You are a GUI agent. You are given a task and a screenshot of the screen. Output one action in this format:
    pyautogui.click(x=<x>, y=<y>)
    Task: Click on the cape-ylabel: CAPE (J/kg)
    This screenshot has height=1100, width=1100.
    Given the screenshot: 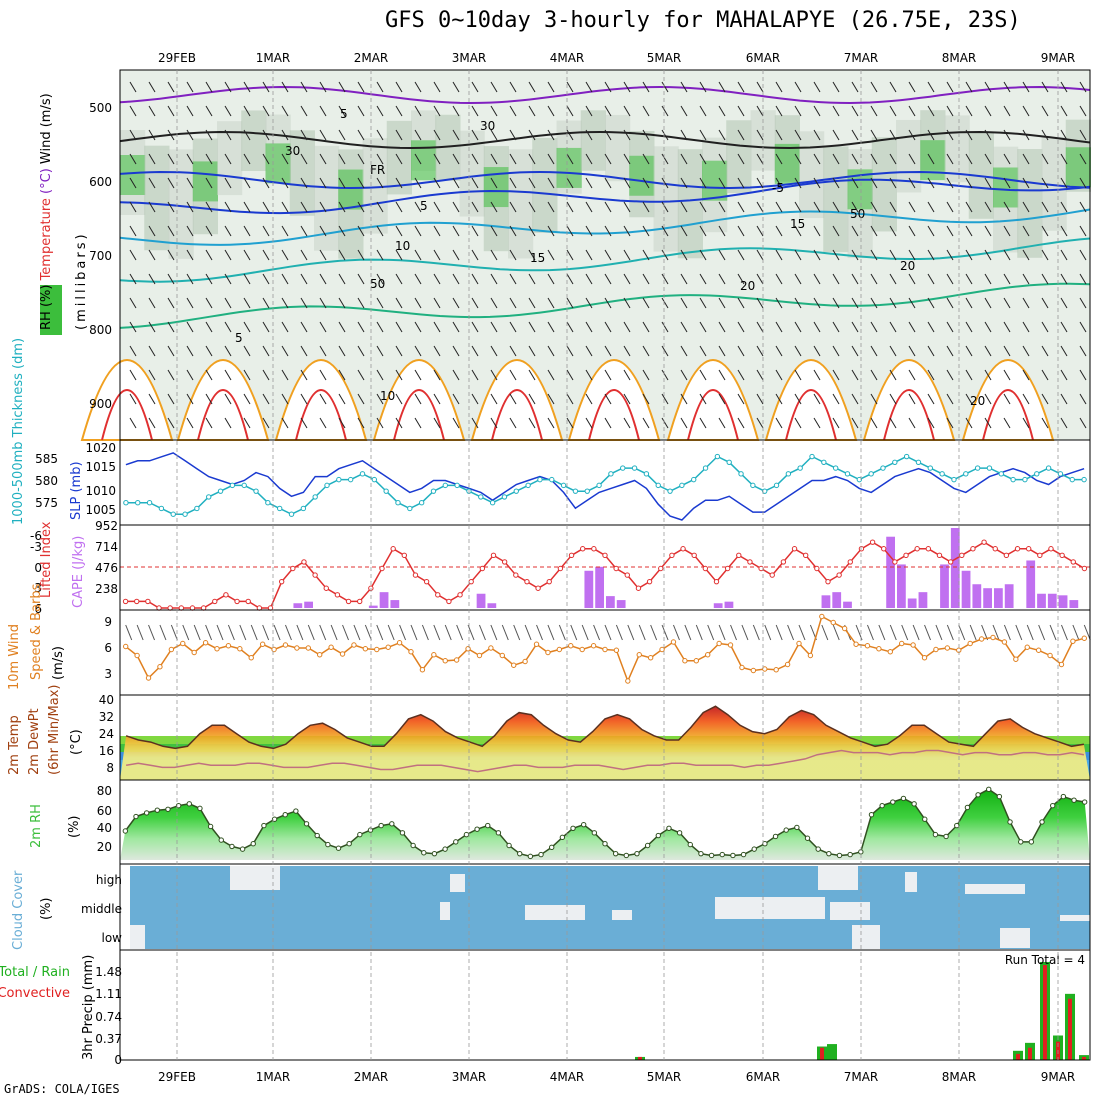 What is the action you would take?
    pyautogui.click(x=78, y=572)
    